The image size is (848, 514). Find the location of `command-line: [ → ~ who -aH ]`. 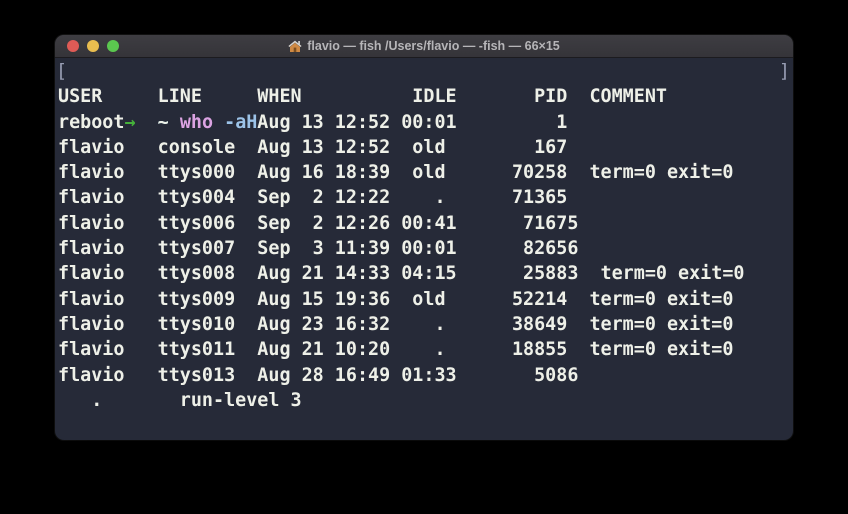

command-line: [ → ~ who -aH ] is located at coordinates (423, 96).